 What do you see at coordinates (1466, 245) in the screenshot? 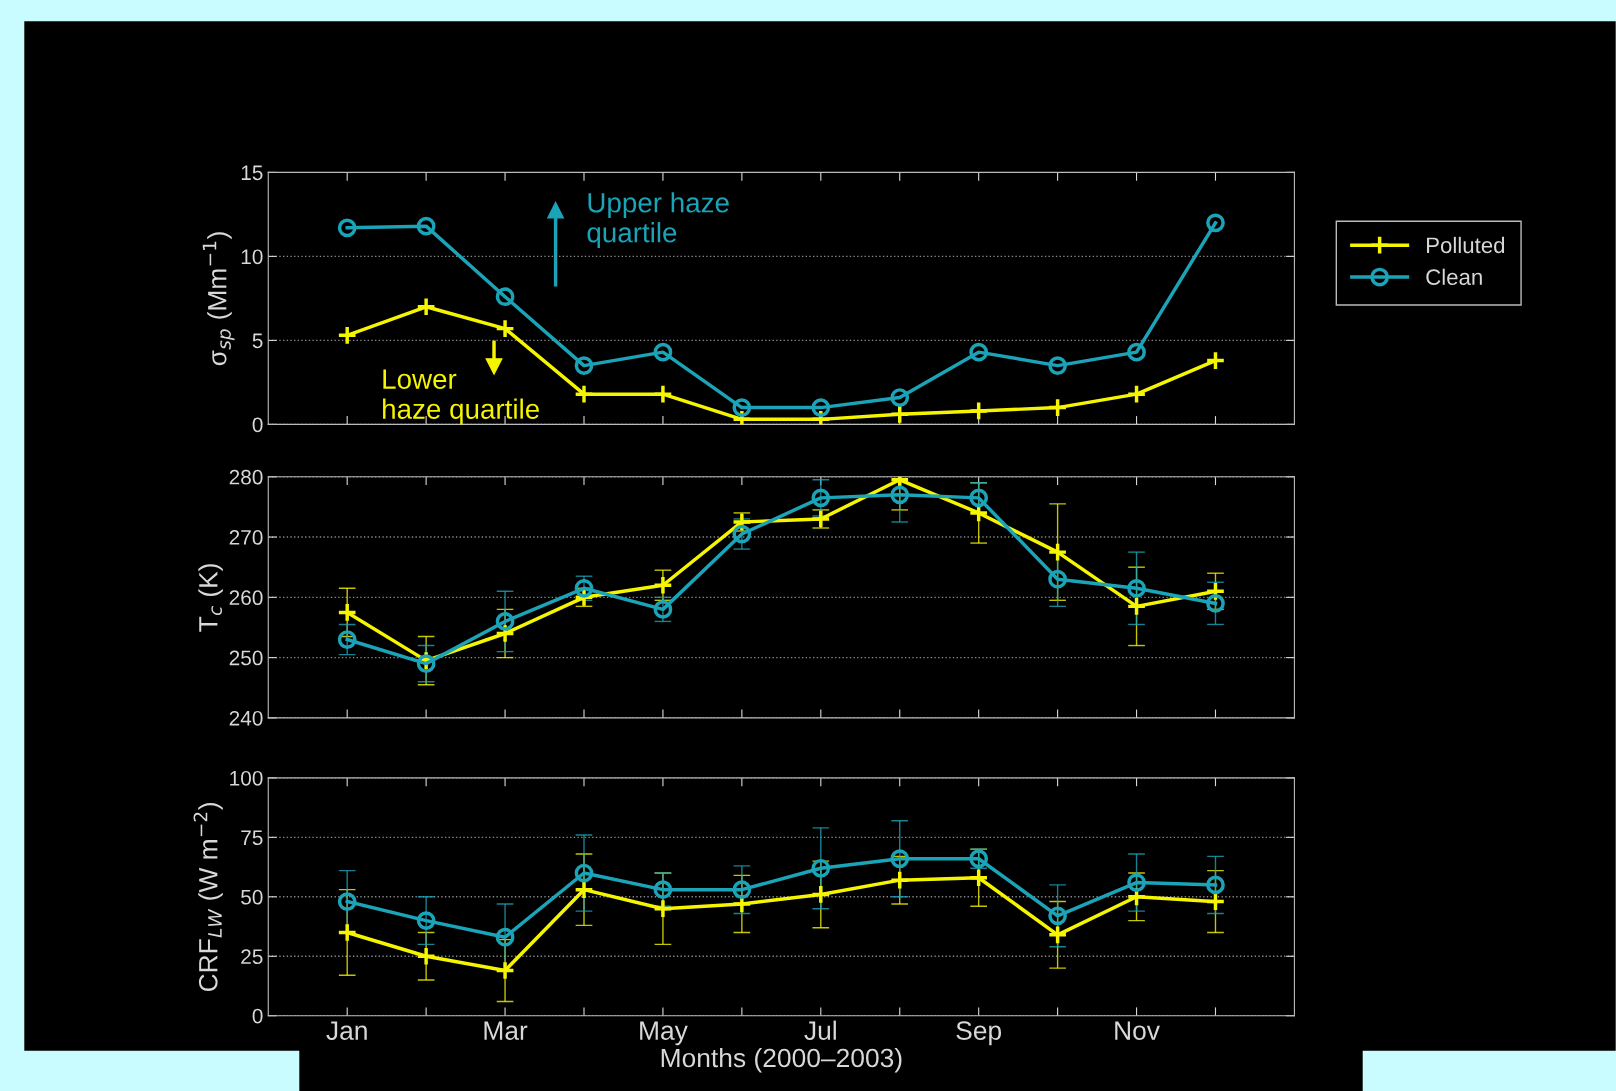
I see `legend-label: Polluted` at bounding box center [1466, 245].